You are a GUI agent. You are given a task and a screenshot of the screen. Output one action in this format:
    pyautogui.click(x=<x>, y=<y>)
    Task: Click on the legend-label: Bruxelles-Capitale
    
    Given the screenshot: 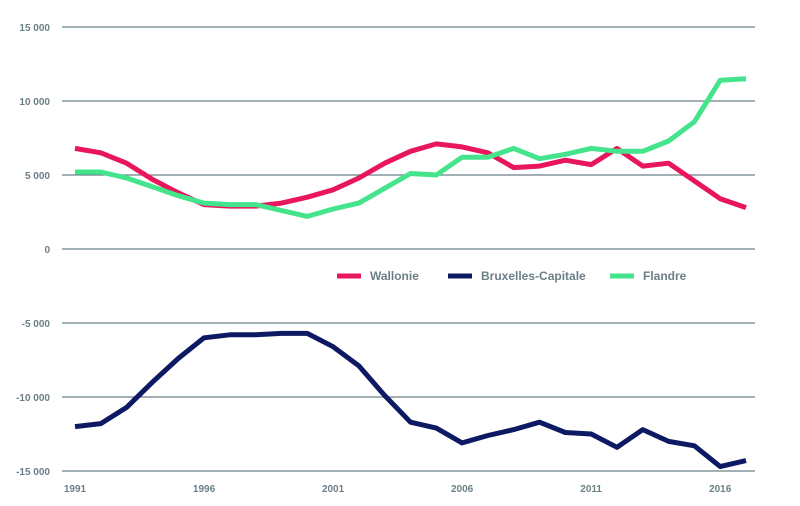 What is the action you would take?
    pyautogui.click(x=533, y=276)
    